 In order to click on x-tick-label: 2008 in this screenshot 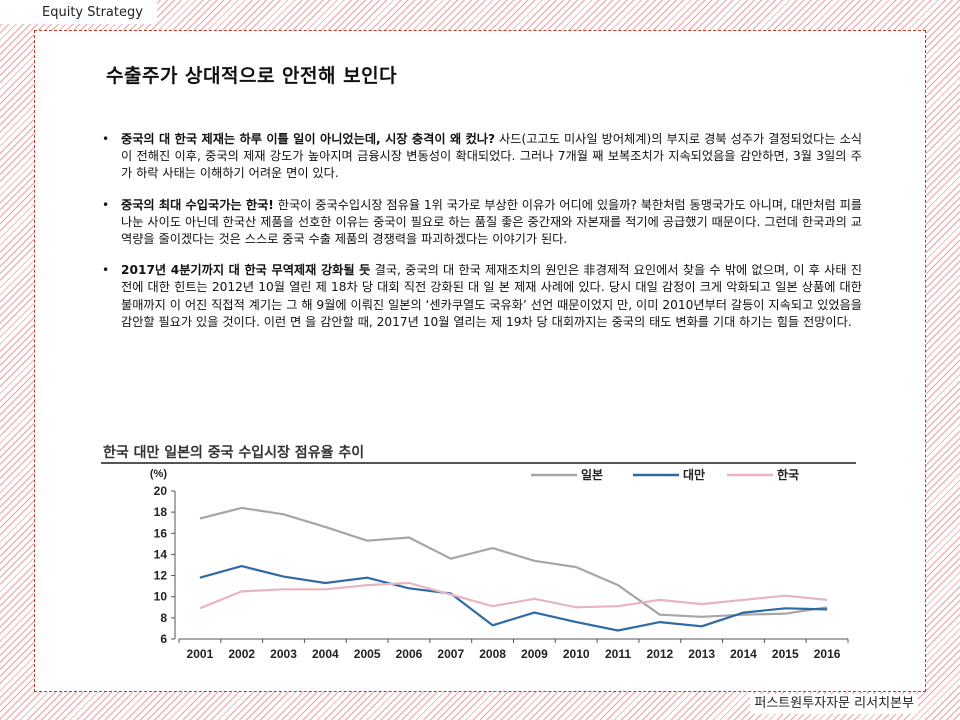, I will do `click(492, 654)`.